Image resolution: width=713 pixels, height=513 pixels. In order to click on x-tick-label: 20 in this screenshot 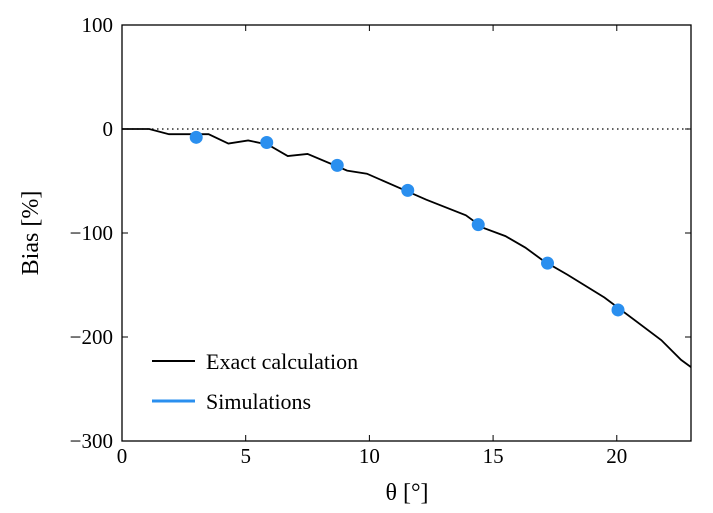, I will do `click(616, 456)`.